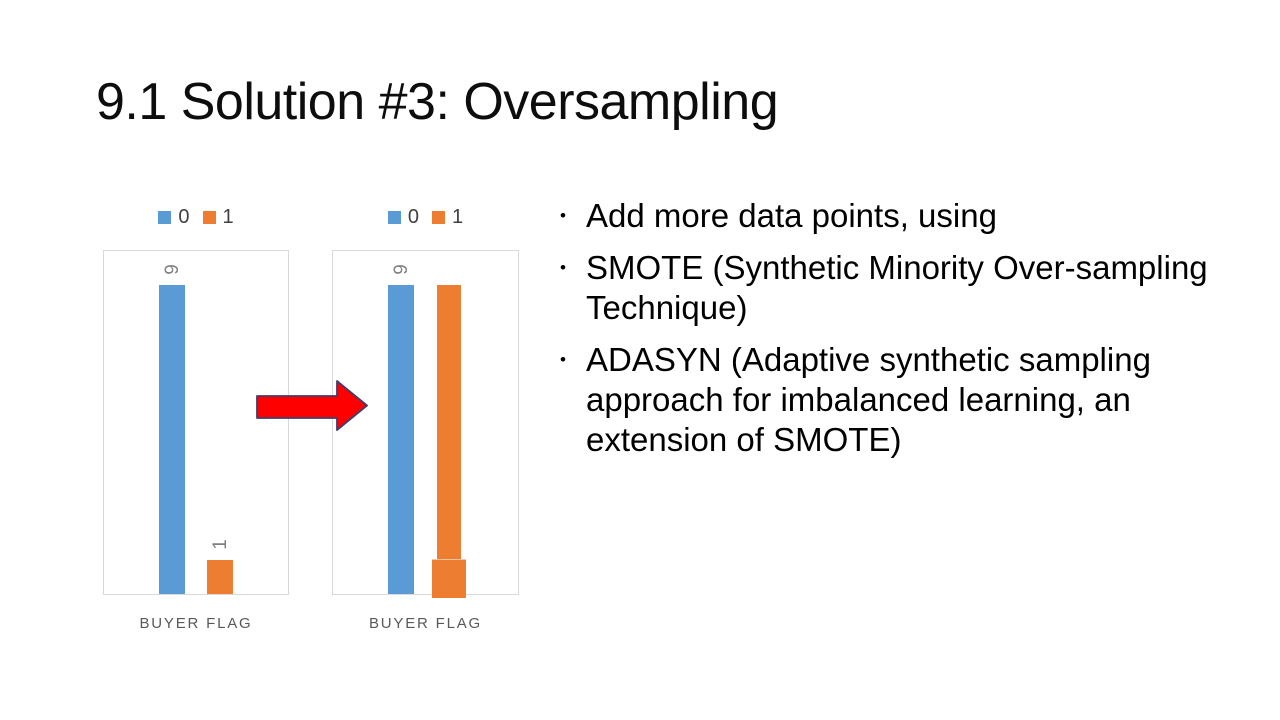 The image size is (1280, 720). I want to click on bar-minority-before, so click(220, 577).